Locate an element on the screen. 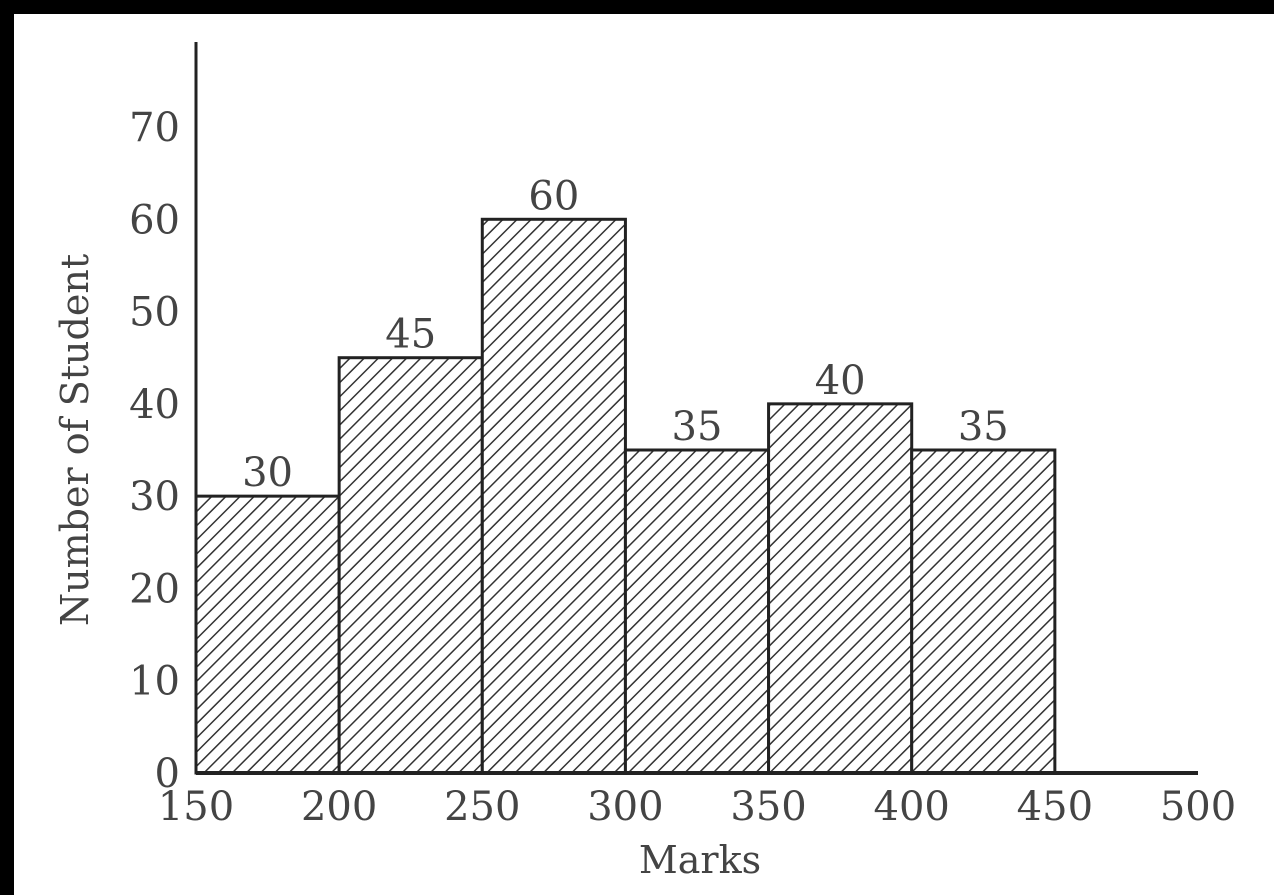  y-tick-10: 10 is located at coordinates (154, 682).